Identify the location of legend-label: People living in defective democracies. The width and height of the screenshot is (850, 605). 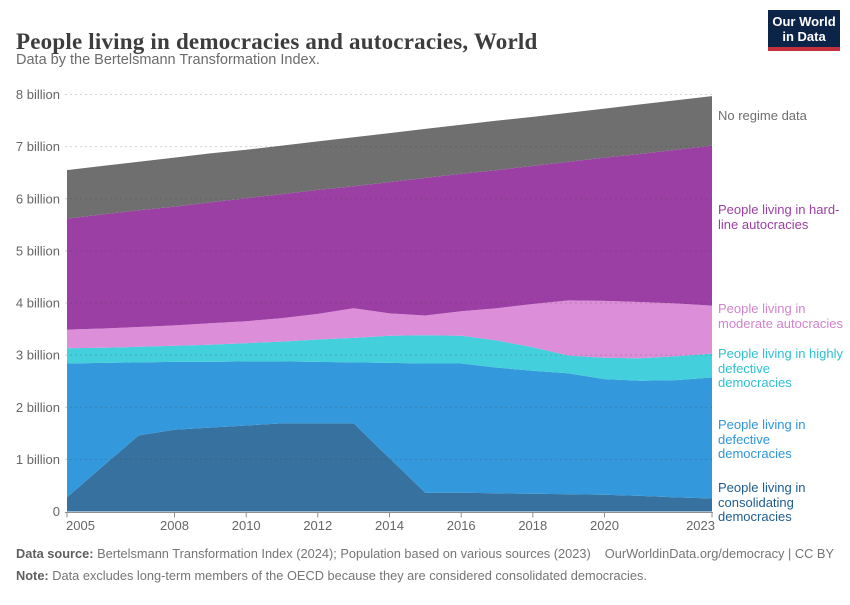
(762, 439).